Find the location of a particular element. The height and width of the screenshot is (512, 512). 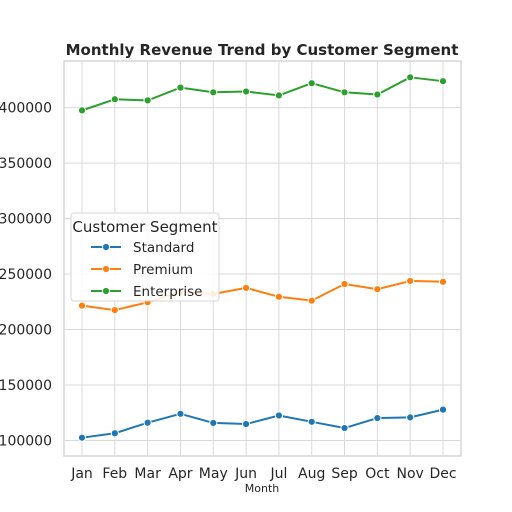

x-tick-label: Jul is located at coordinates (278, 474).